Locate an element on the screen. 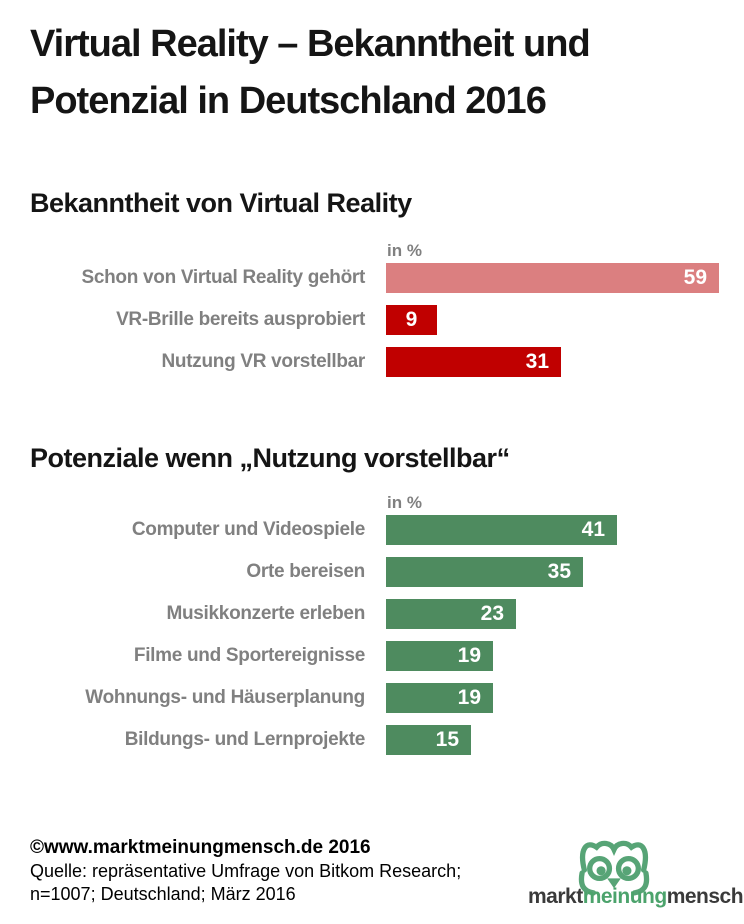  potential-unit-label: in % is located at coordinates (404, 502).